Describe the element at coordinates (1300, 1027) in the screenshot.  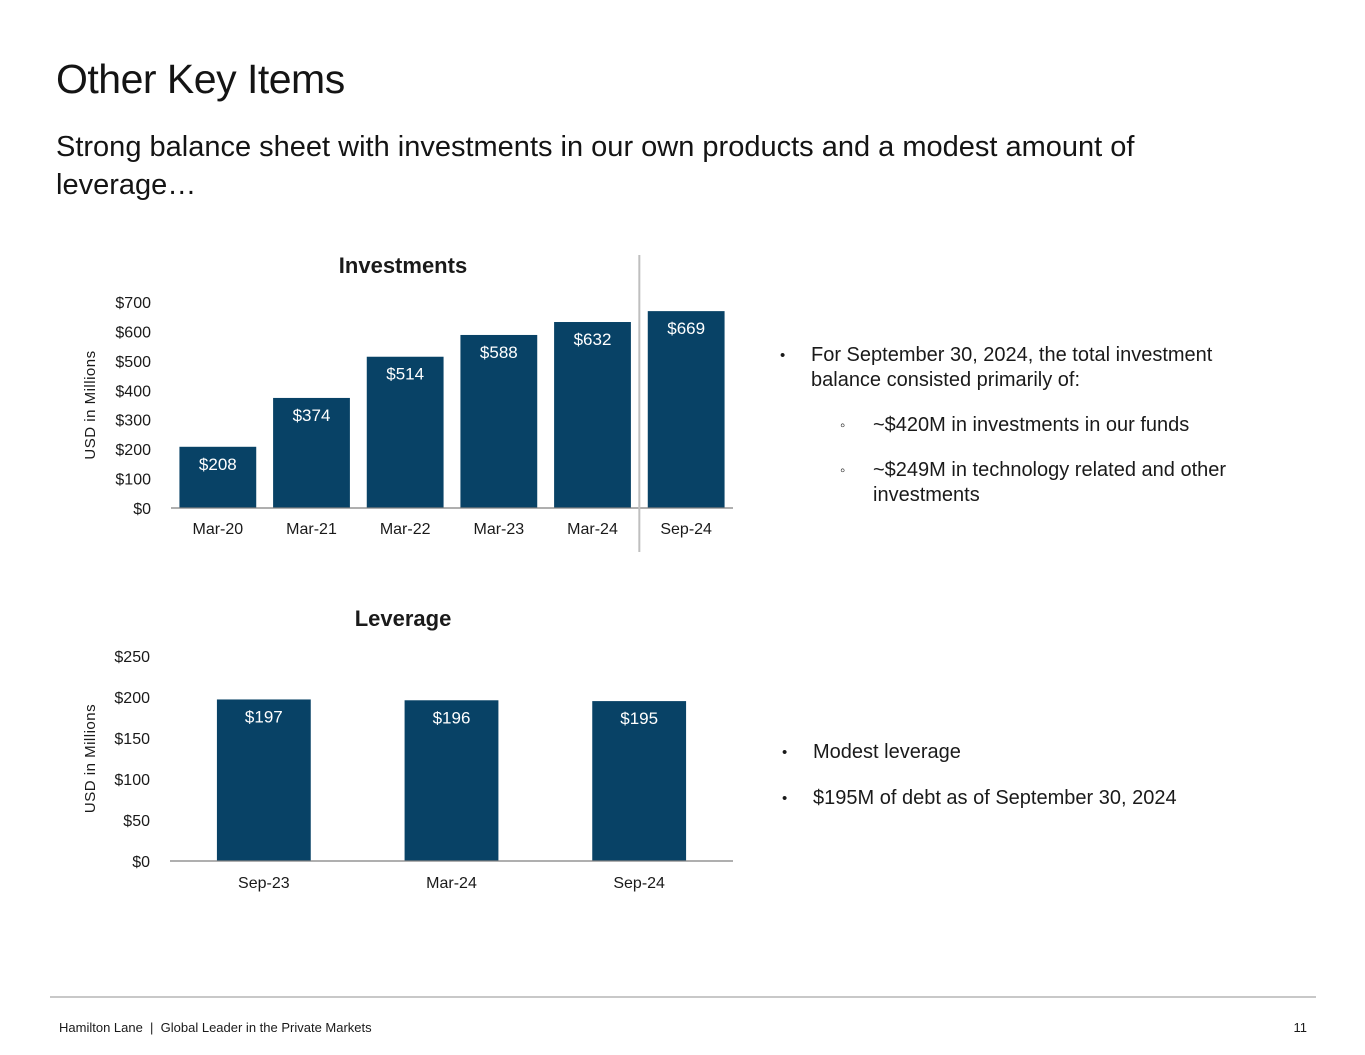
I see `page-number: 11` at that location.